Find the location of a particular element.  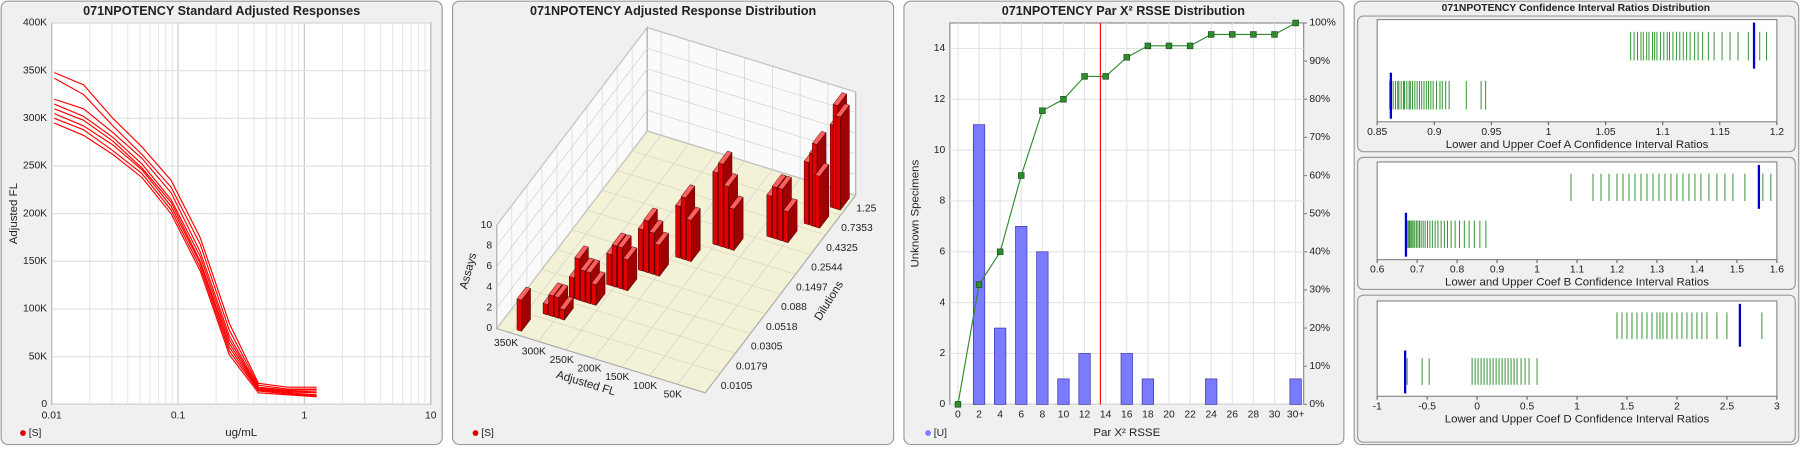

y-tick-label: 1.25 is located at coordinates (866, 208).